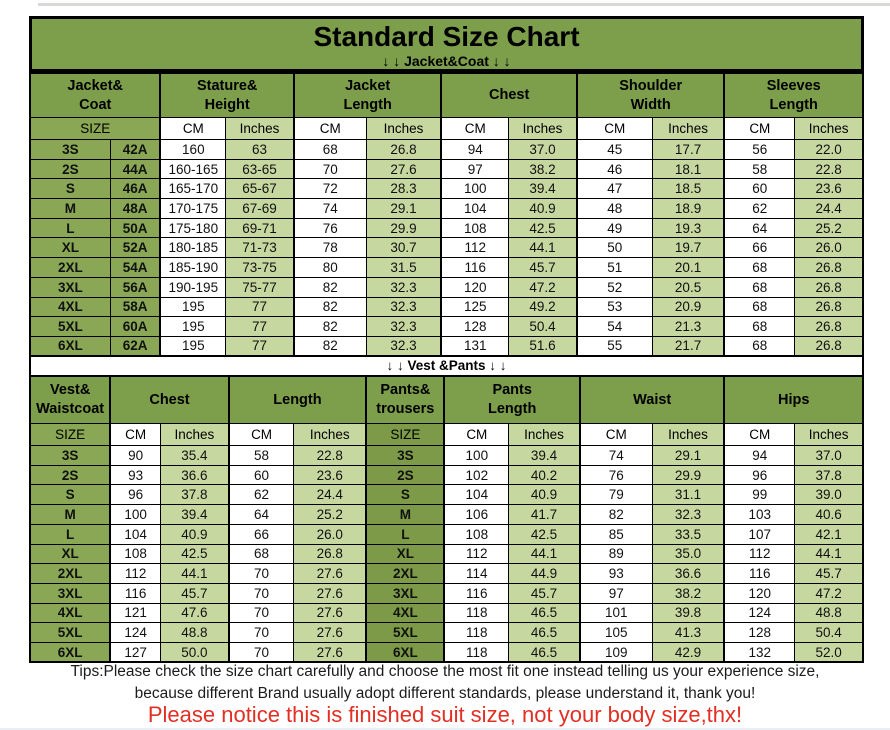 Image resolution: width=890 pixels, height=730 pixels. What do you see at coordinates (260, 228) in the screenshot?
I see `table-cell: 69-71` at bounding box center [260, 228].